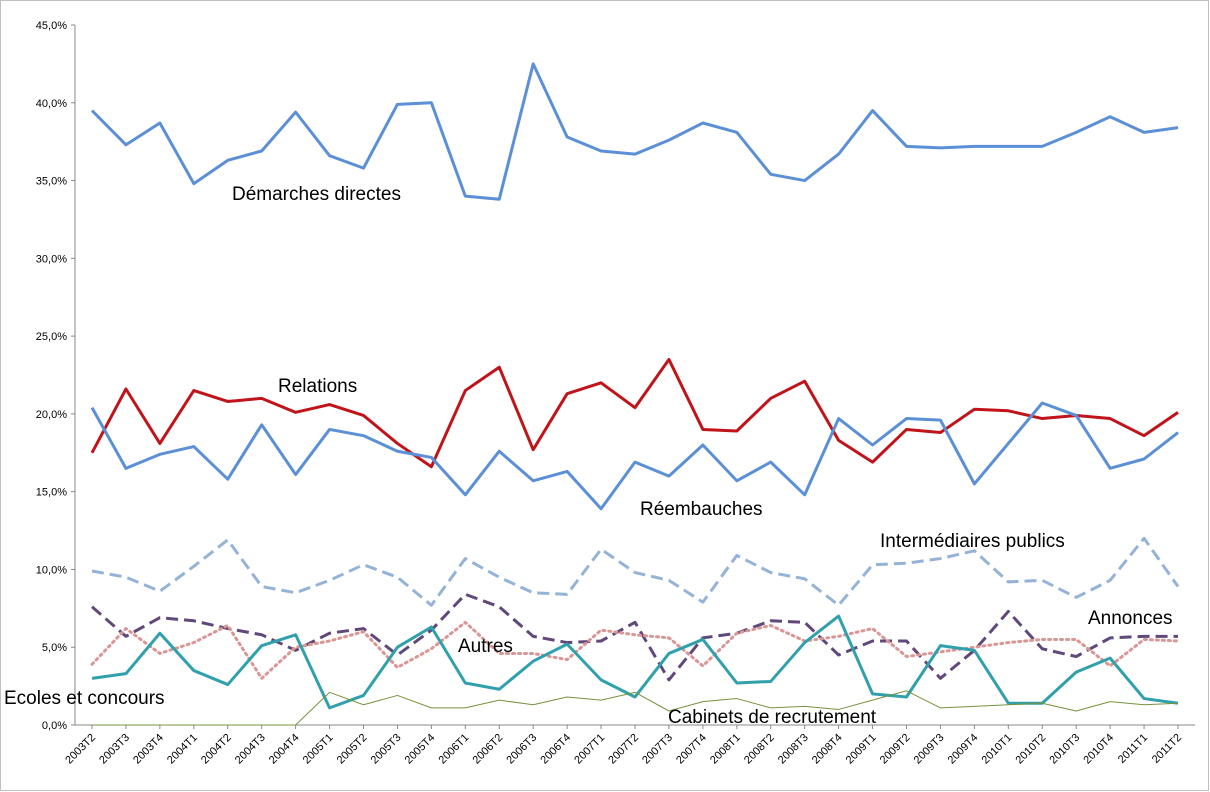 This screenshot has height=792, width=1210. I want to click on y-tick-label: 45,0%, so click(51, 26).